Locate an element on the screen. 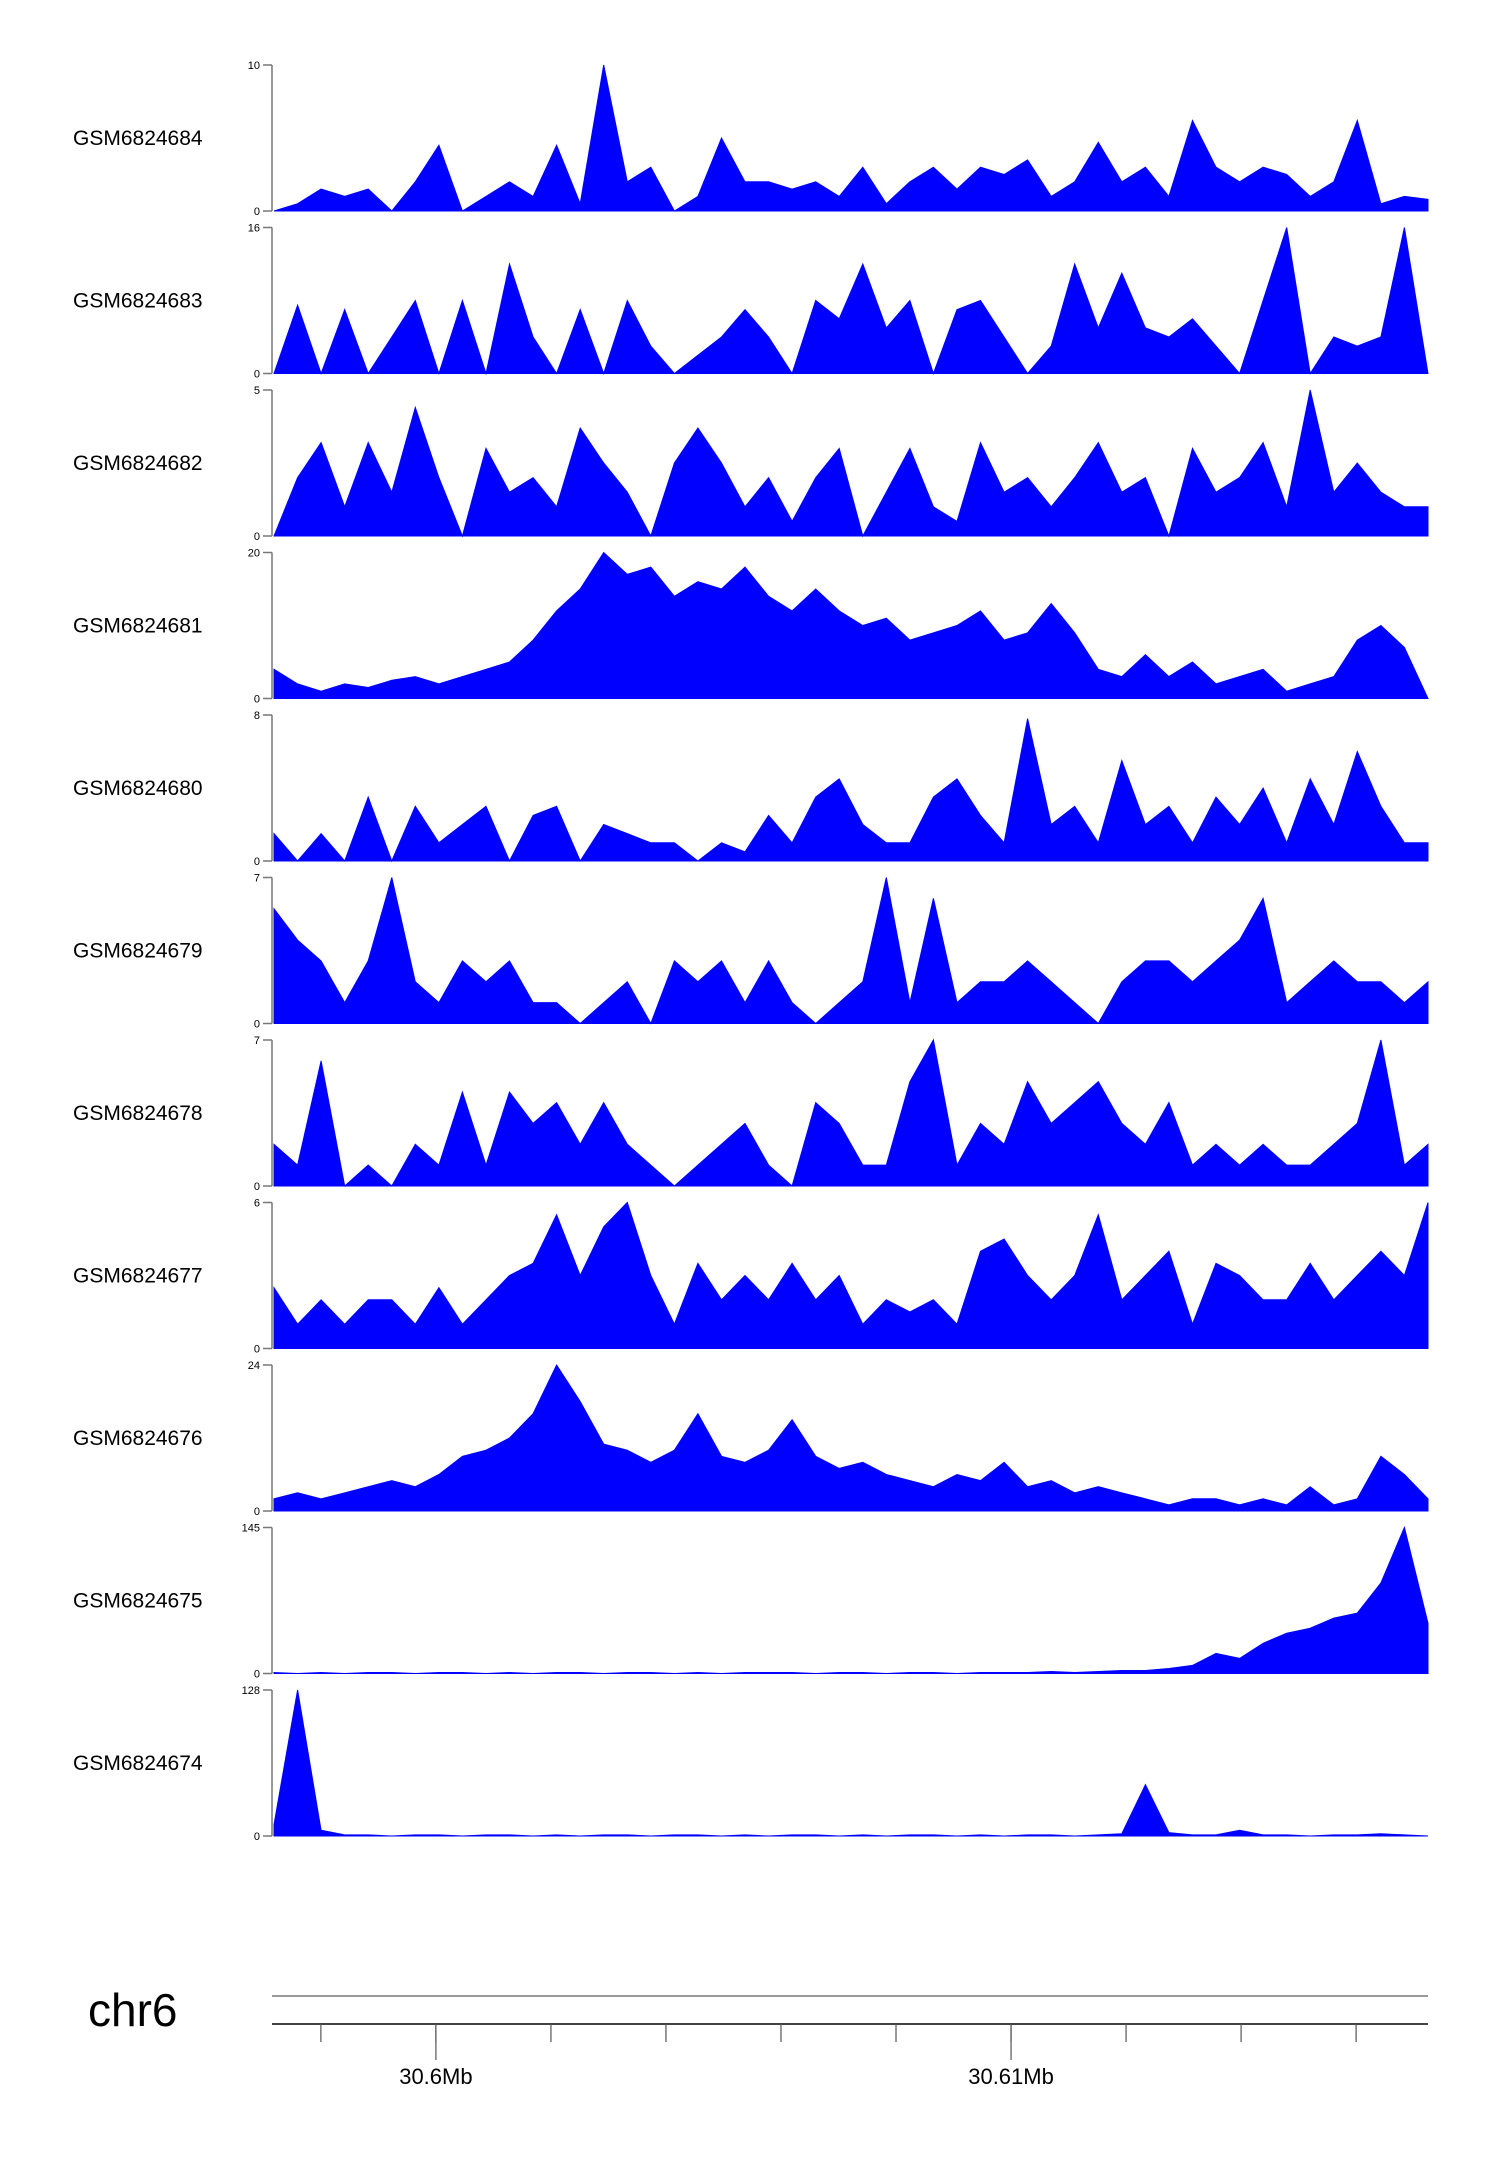  track-GSM6824678: GSM6824678 7 0 is located at coordinates (751, 1114).